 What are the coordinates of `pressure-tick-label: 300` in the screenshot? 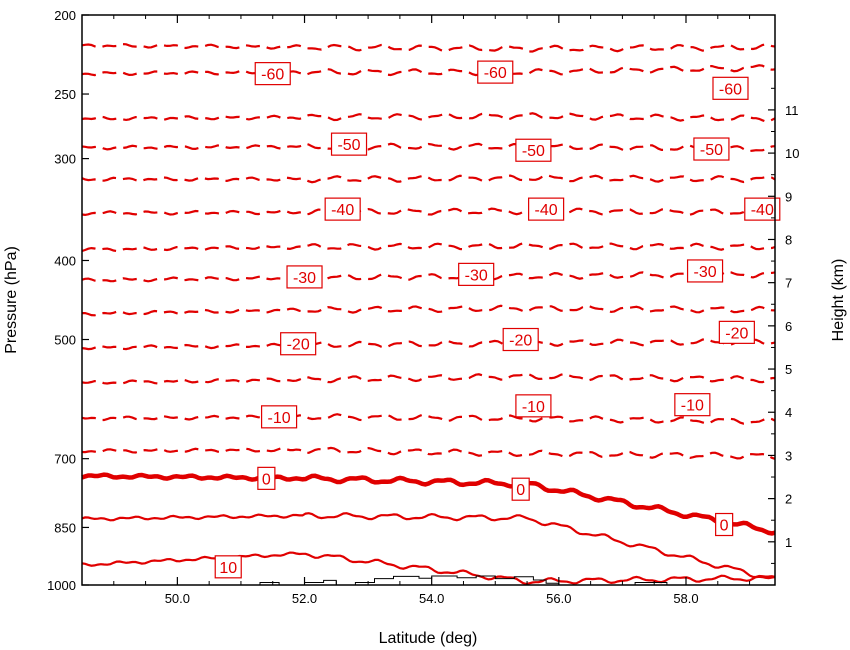 It's located at (65, 159).